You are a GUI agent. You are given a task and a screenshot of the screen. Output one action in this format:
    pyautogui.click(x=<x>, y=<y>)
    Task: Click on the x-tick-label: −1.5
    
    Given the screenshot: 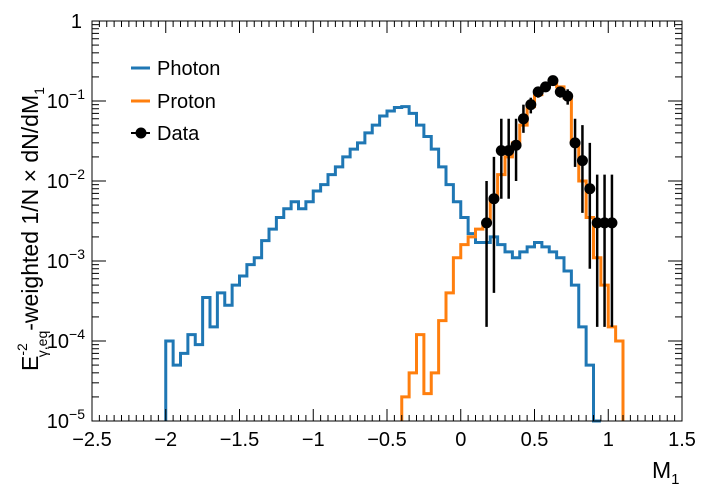 What is the action you would take?
    pyautogui.click(x=239, y=440)
    